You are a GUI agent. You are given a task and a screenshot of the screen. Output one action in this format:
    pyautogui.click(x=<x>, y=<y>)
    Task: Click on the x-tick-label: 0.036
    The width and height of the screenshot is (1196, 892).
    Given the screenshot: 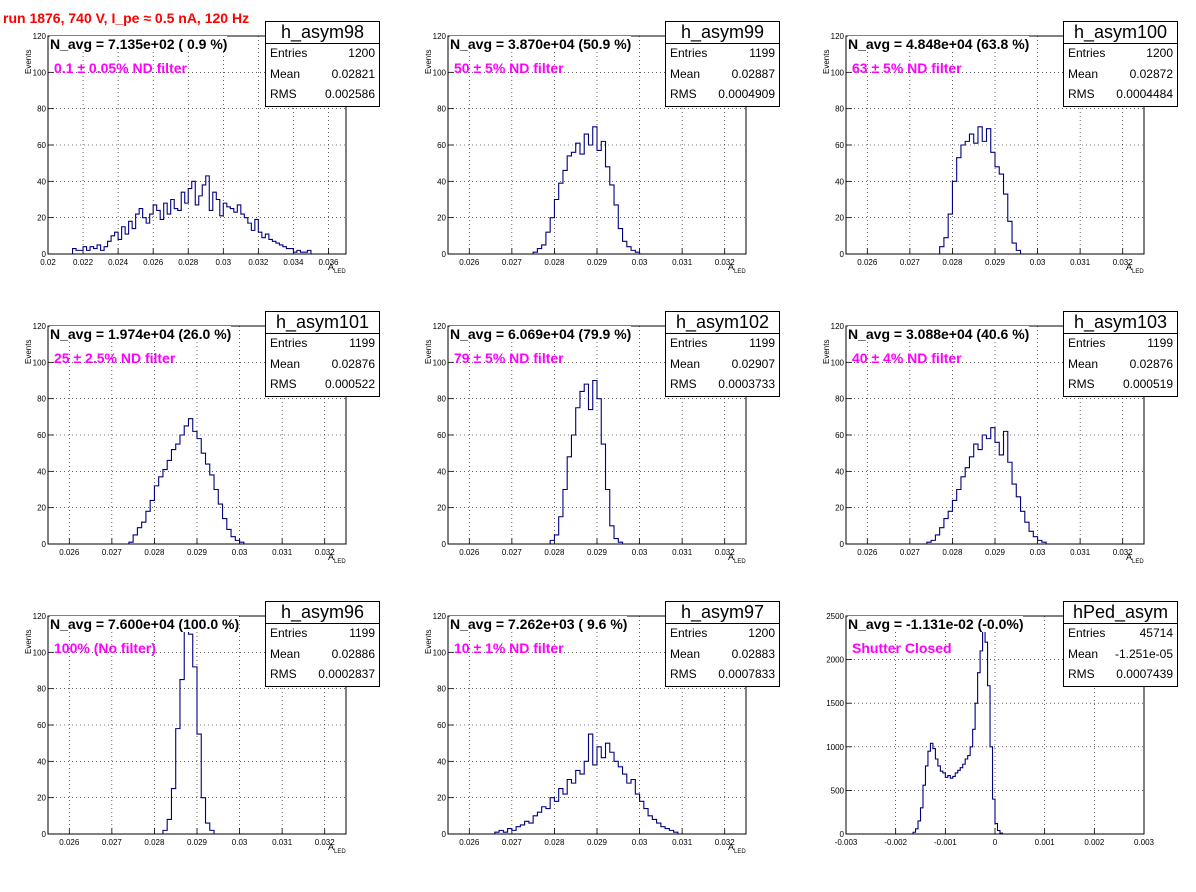 What is the action you would take?
    pyautogui.click(x=328, y=262)
    